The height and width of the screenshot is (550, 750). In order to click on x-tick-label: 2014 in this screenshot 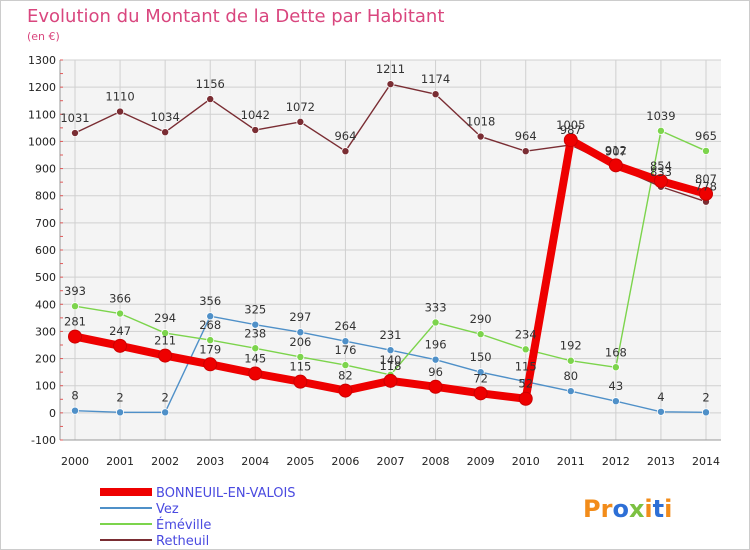, I will do `click(706, 461)`.